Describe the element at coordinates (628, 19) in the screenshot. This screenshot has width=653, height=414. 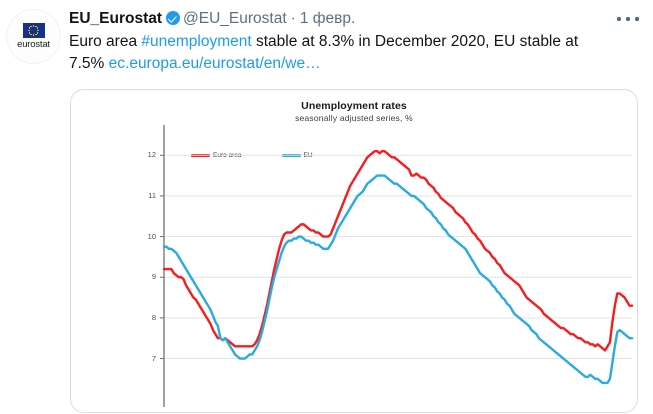
I see `more-options-icon` at that location.